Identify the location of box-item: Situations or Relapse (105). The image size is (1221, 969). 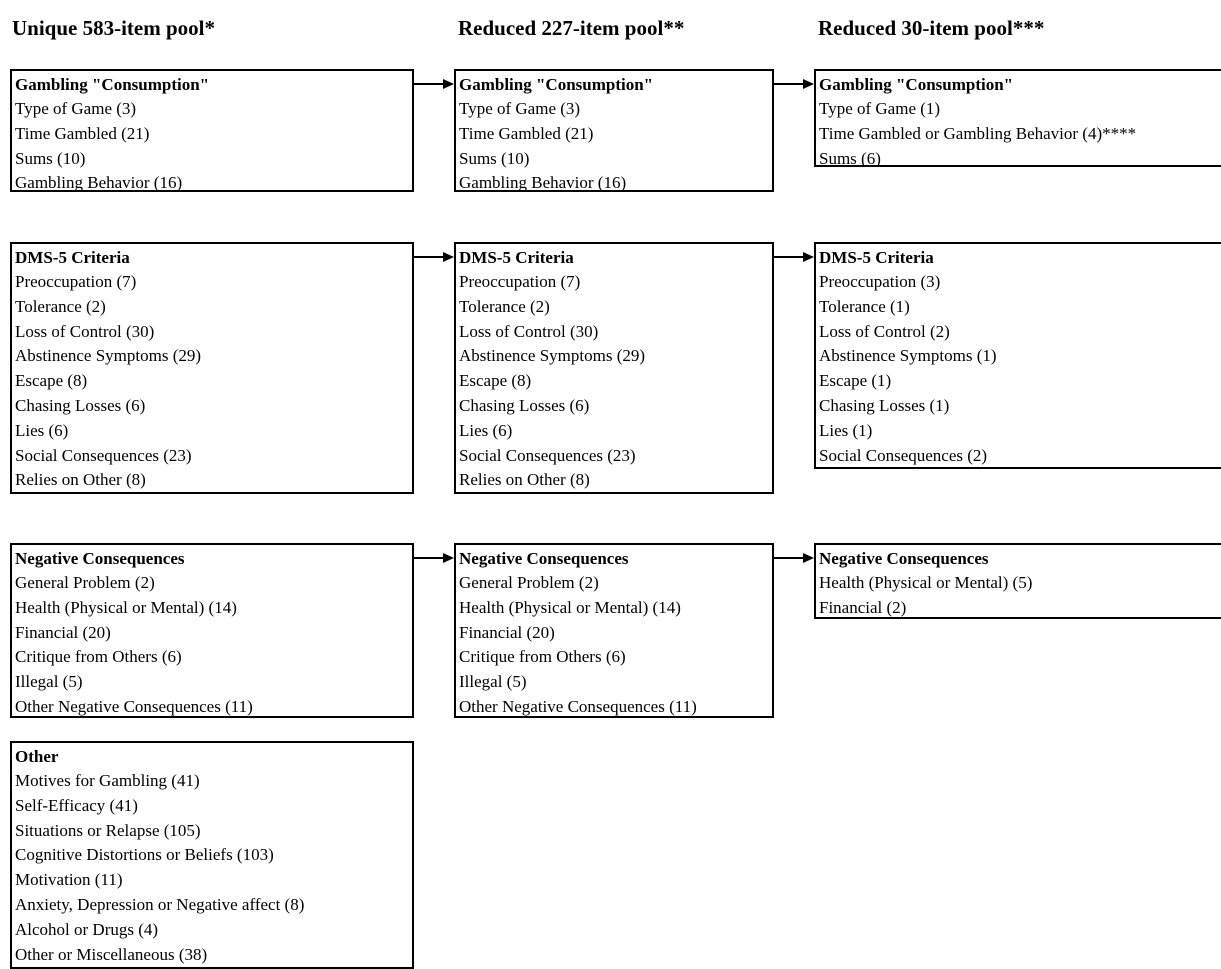
(108, 830).